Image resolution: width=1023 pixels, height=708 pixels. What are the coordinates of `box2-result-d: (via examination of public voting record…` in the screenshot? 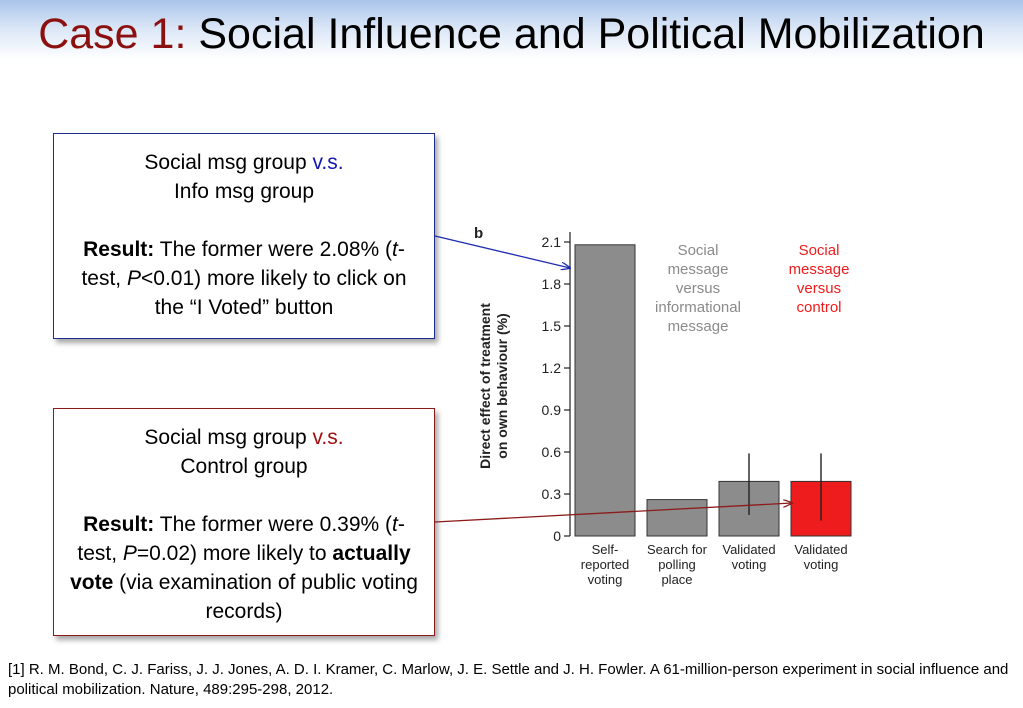 It's located at (265, 597).